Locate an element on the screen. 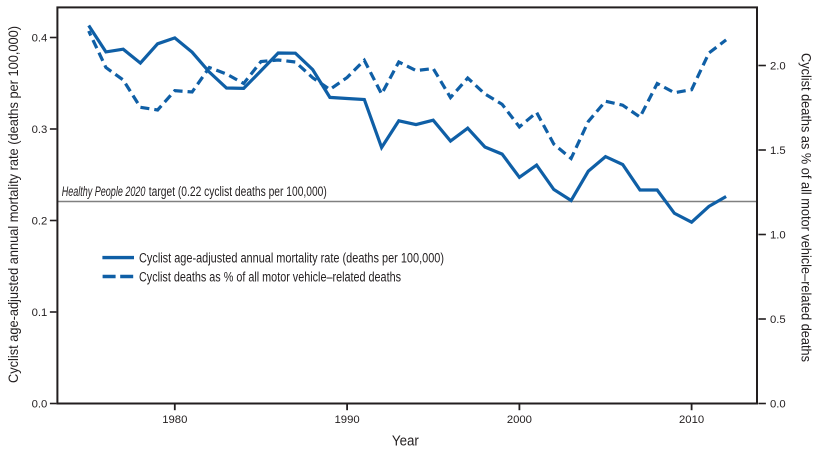 This screenshot has width=820, height=460. svg-text: 0.2 is located at coordinates (40, 222).